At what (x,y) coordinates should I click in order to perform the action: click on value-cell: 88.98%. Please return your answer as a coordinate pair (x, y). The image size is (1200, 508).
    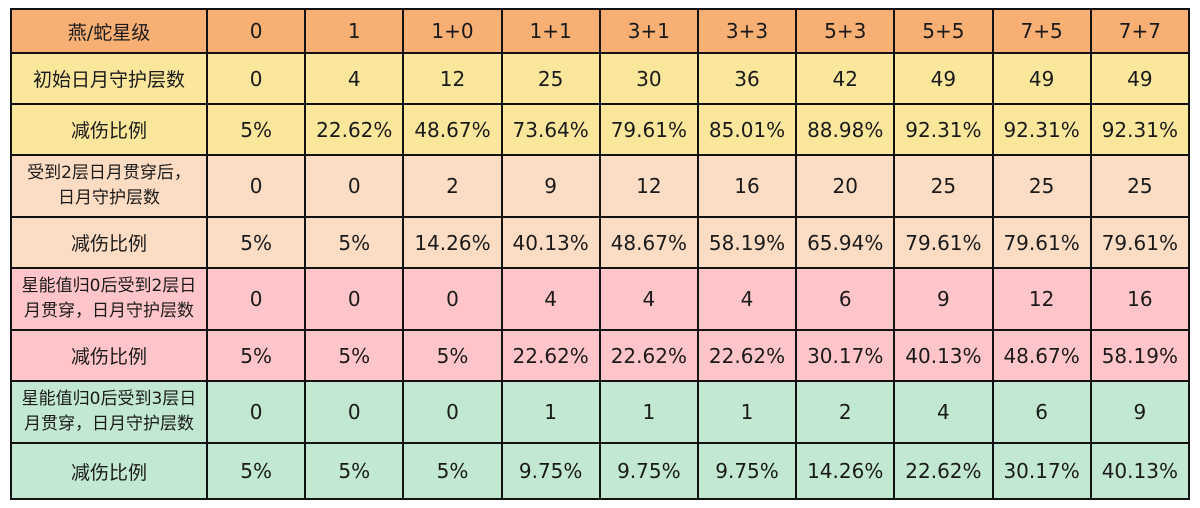
    Looking at the image, I should click on (845, 129).